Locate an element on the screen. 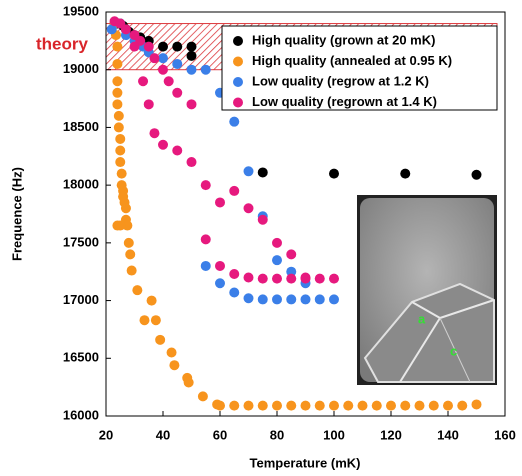  x-tick-label: 20 is located at coordinates (106, 434).